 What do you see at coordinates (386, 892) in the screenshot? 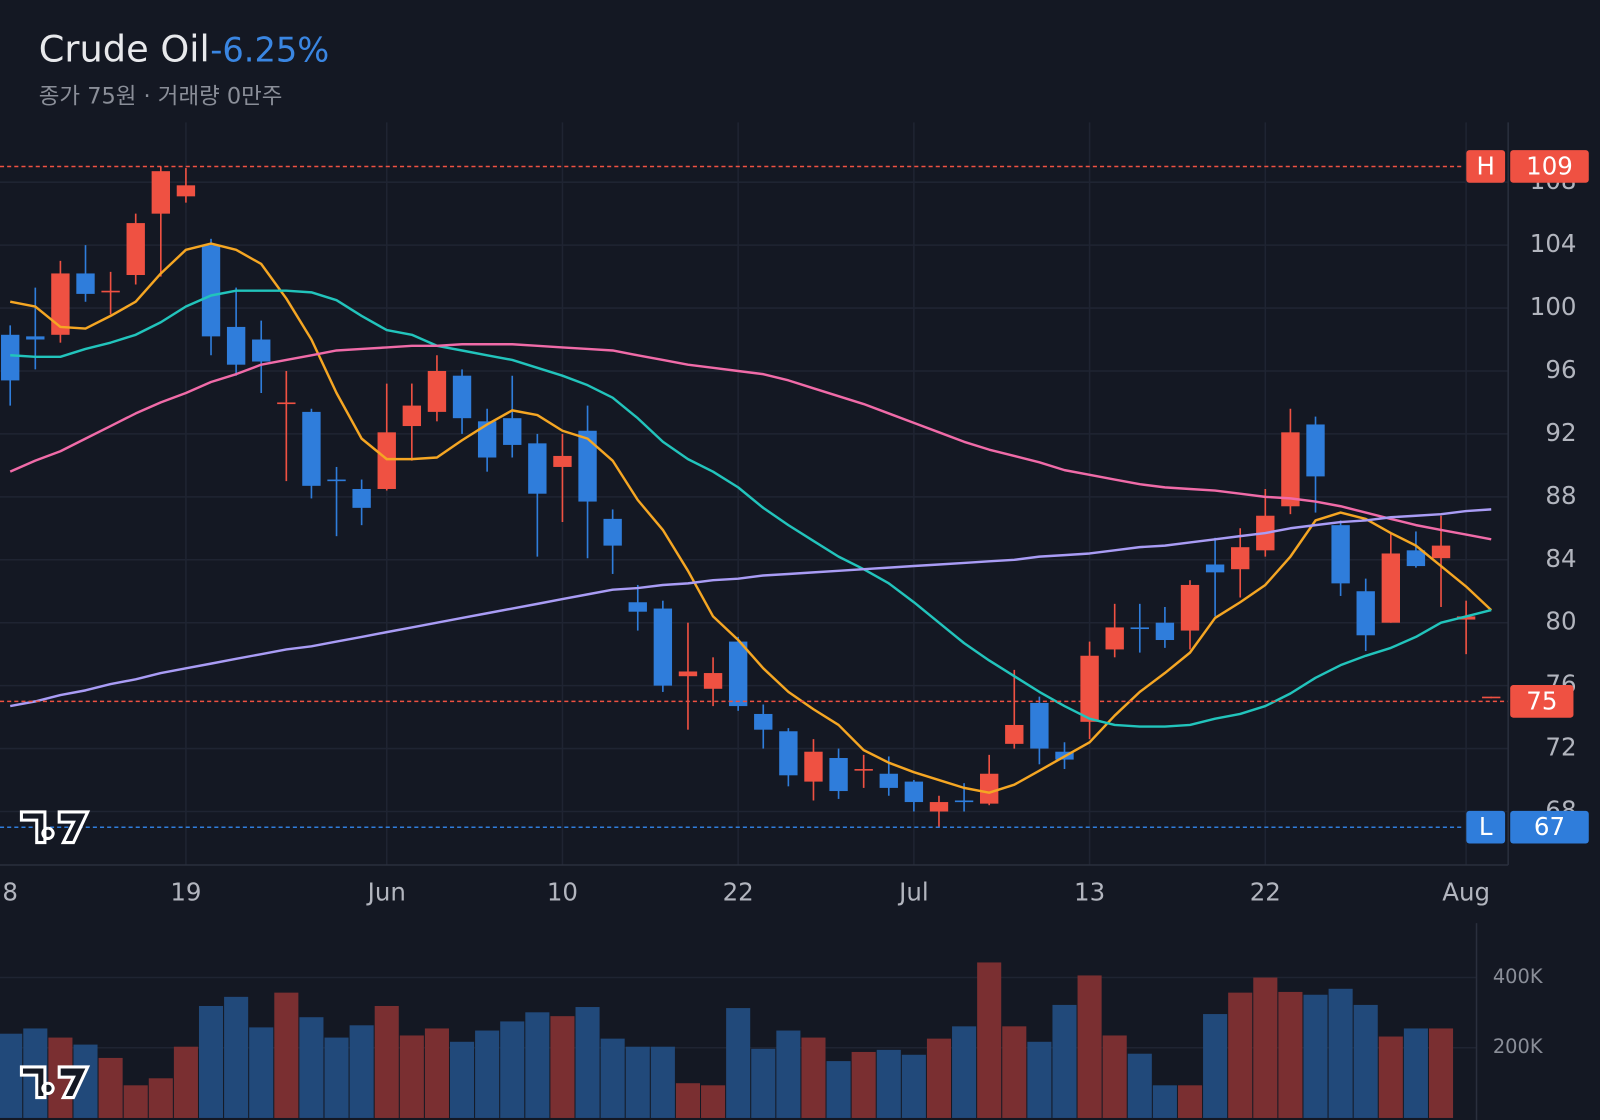
I see `x-tick-label: Jun` at bounding box center [386, 892].